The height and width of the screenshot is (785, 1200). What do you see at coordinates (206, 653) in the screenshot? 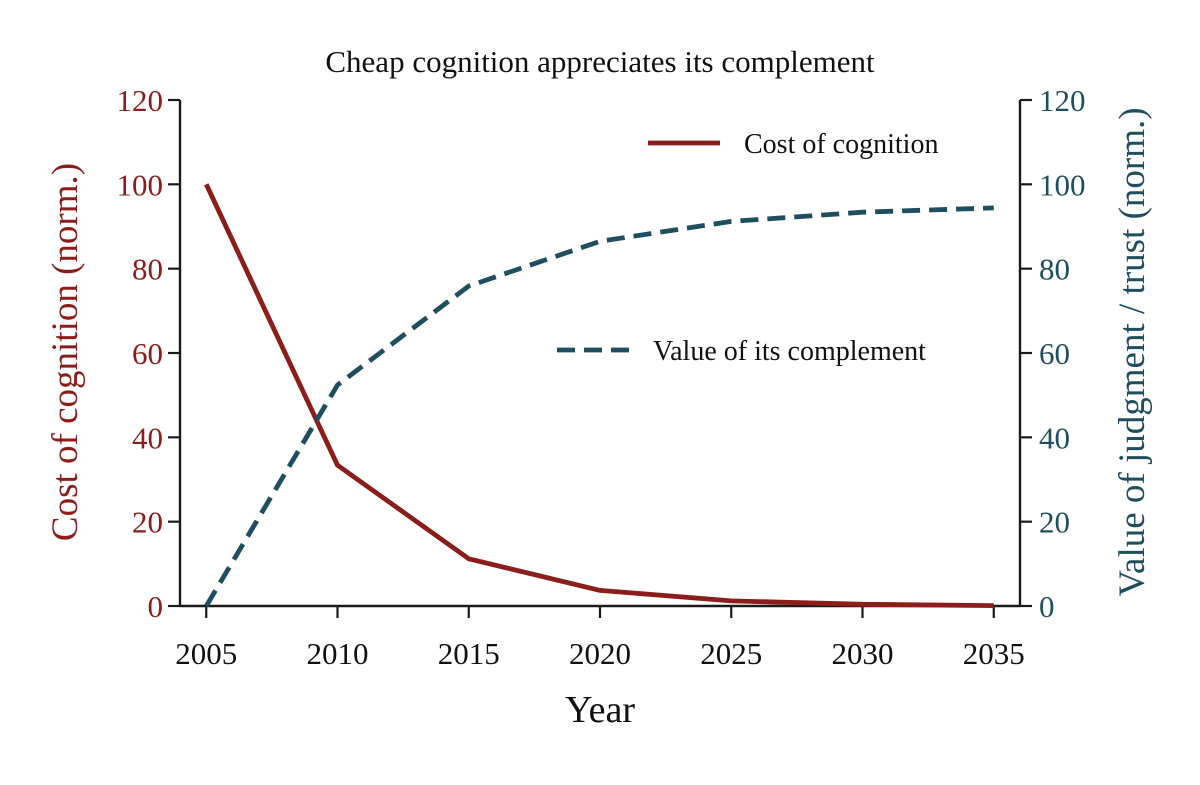
I see `x-tick-label: 2005` at bounding box center [206, 653].